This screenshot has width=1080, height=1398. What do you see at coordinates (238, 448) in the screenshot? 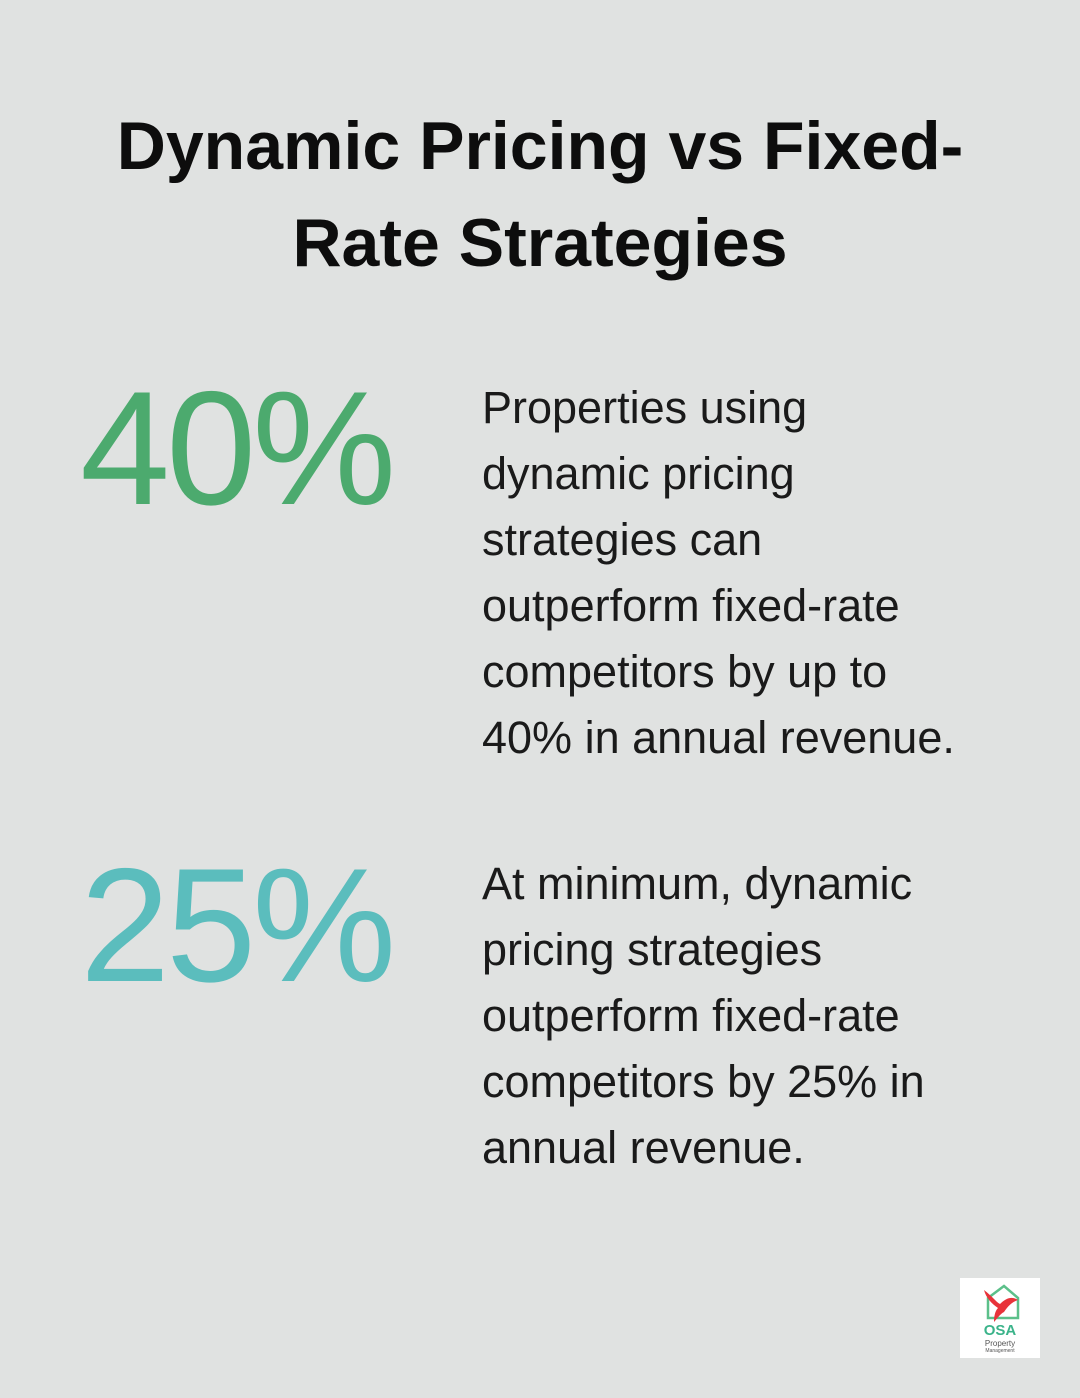
I see `stat-40-percent: 40%` at bounding box center [238, 448].